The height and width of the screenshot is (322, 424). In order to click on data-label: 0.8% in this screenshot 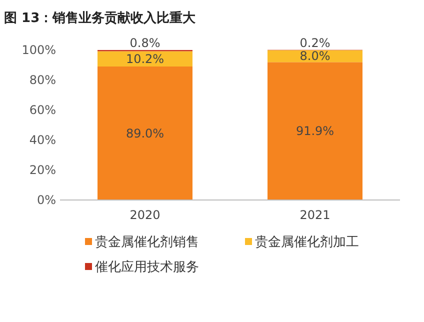, I will do `click(145, 43)`.